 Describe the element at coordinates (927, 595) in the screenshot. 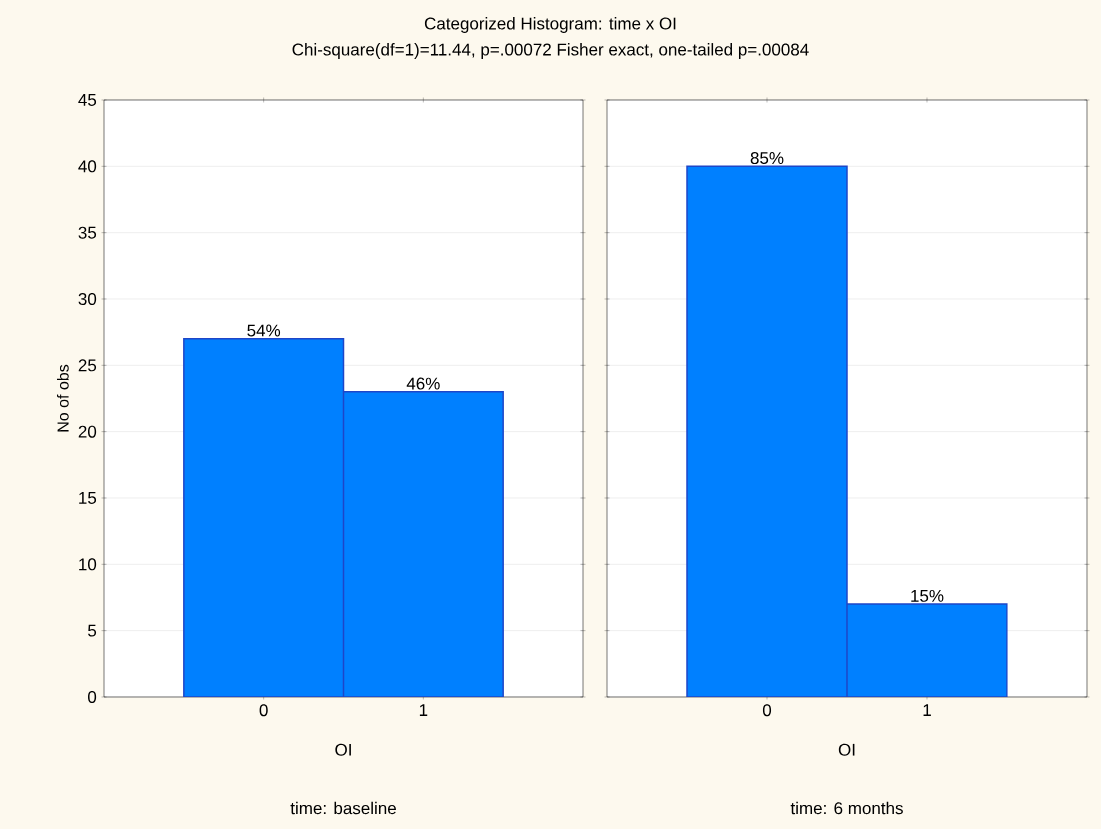

I see `annotation: 15%` at that location.